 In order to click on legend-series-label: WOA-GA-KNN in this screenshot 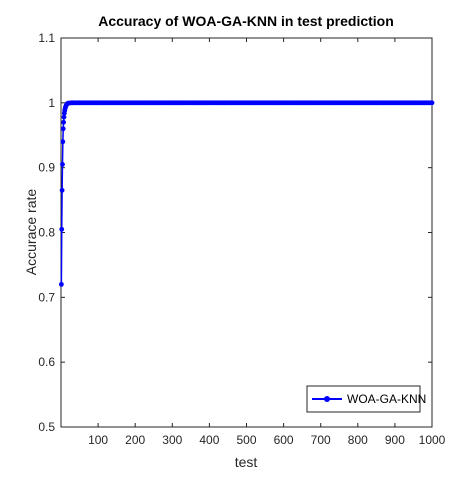, I will do `click(386, 399)`.